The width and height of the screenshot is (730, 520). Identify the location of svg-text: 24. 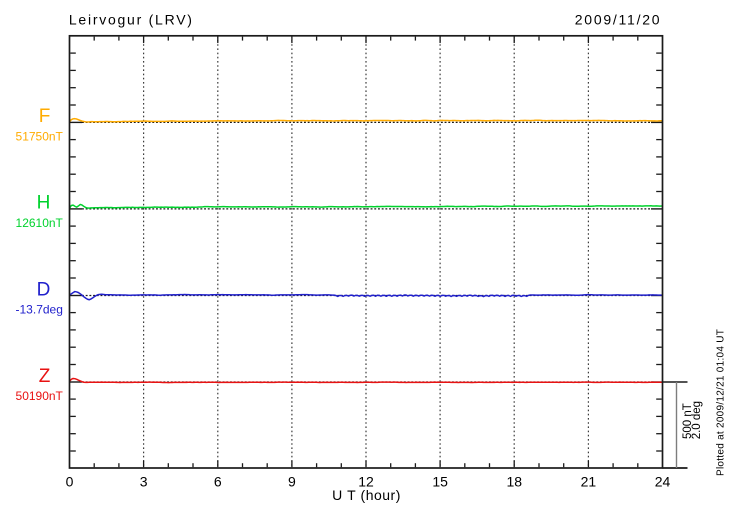
(663, 482).